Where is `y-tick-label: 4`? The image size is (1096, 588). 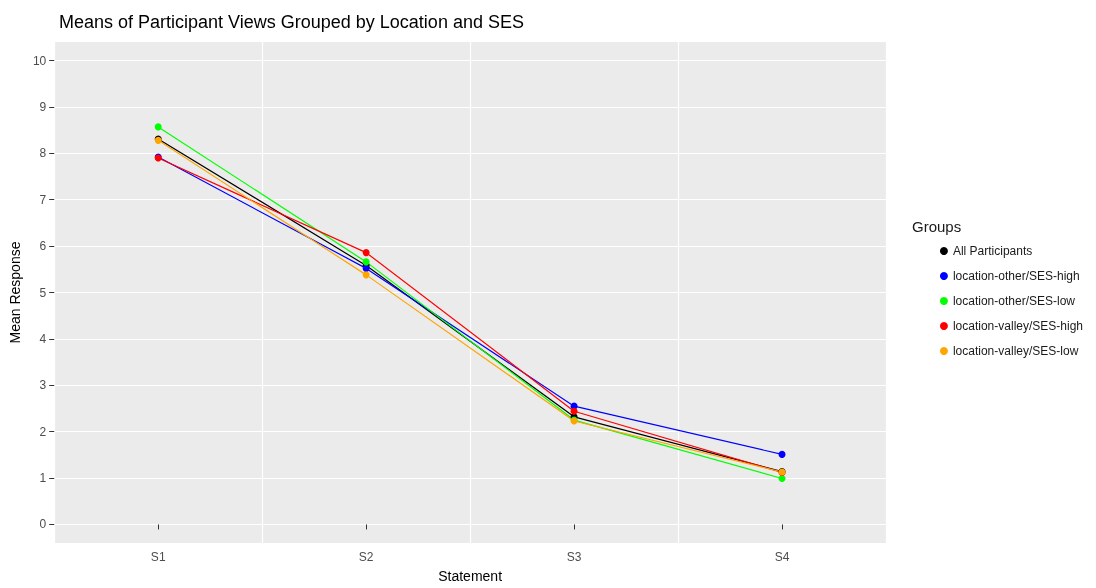 y-tick-label: 4 is located at coordinates (43, 338).